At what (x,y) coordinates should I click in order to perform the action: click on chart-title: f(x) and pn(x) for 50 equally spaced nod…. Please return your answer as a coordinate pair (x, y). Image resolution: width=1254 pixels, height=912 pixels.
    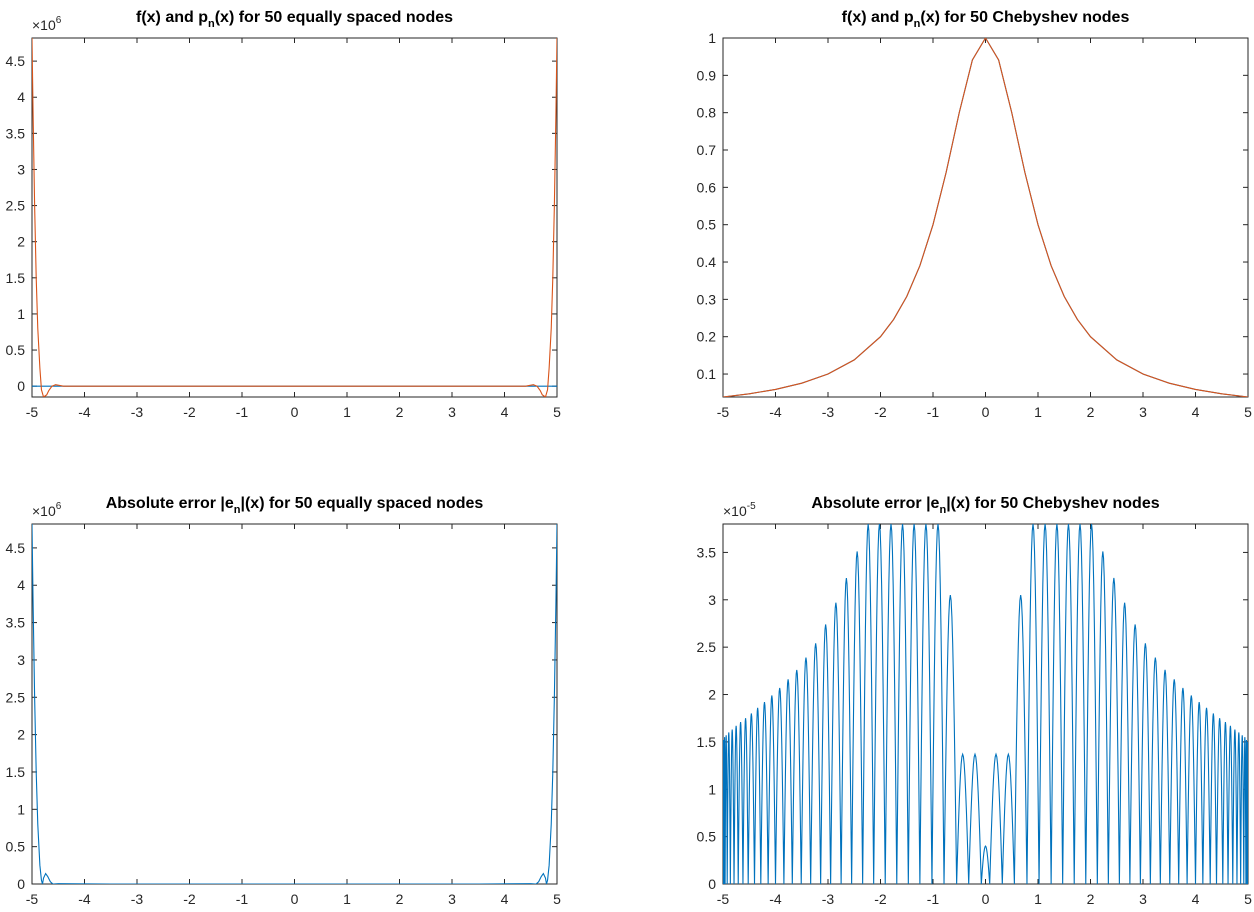
    Looking at the image, I should click on (294, 19).